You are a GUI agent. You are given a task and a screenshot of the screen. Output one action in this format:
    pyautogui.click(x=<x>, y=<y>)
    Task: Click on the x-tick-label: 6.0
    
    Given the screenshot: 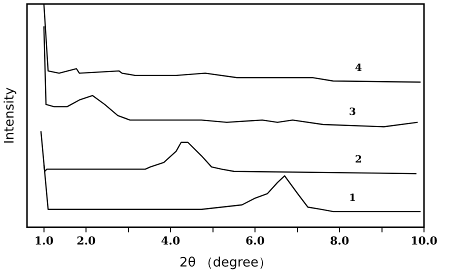 What is the action you would take?
    pyautogui.click(x=255, y=241)
    